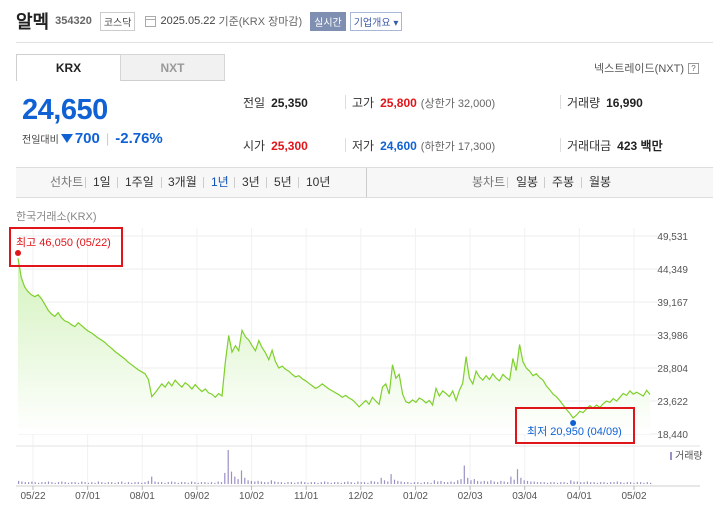 The height and width of the screenshot is (515, 713). I want to click on x-tick-label: 01/02, so click(415, 496).